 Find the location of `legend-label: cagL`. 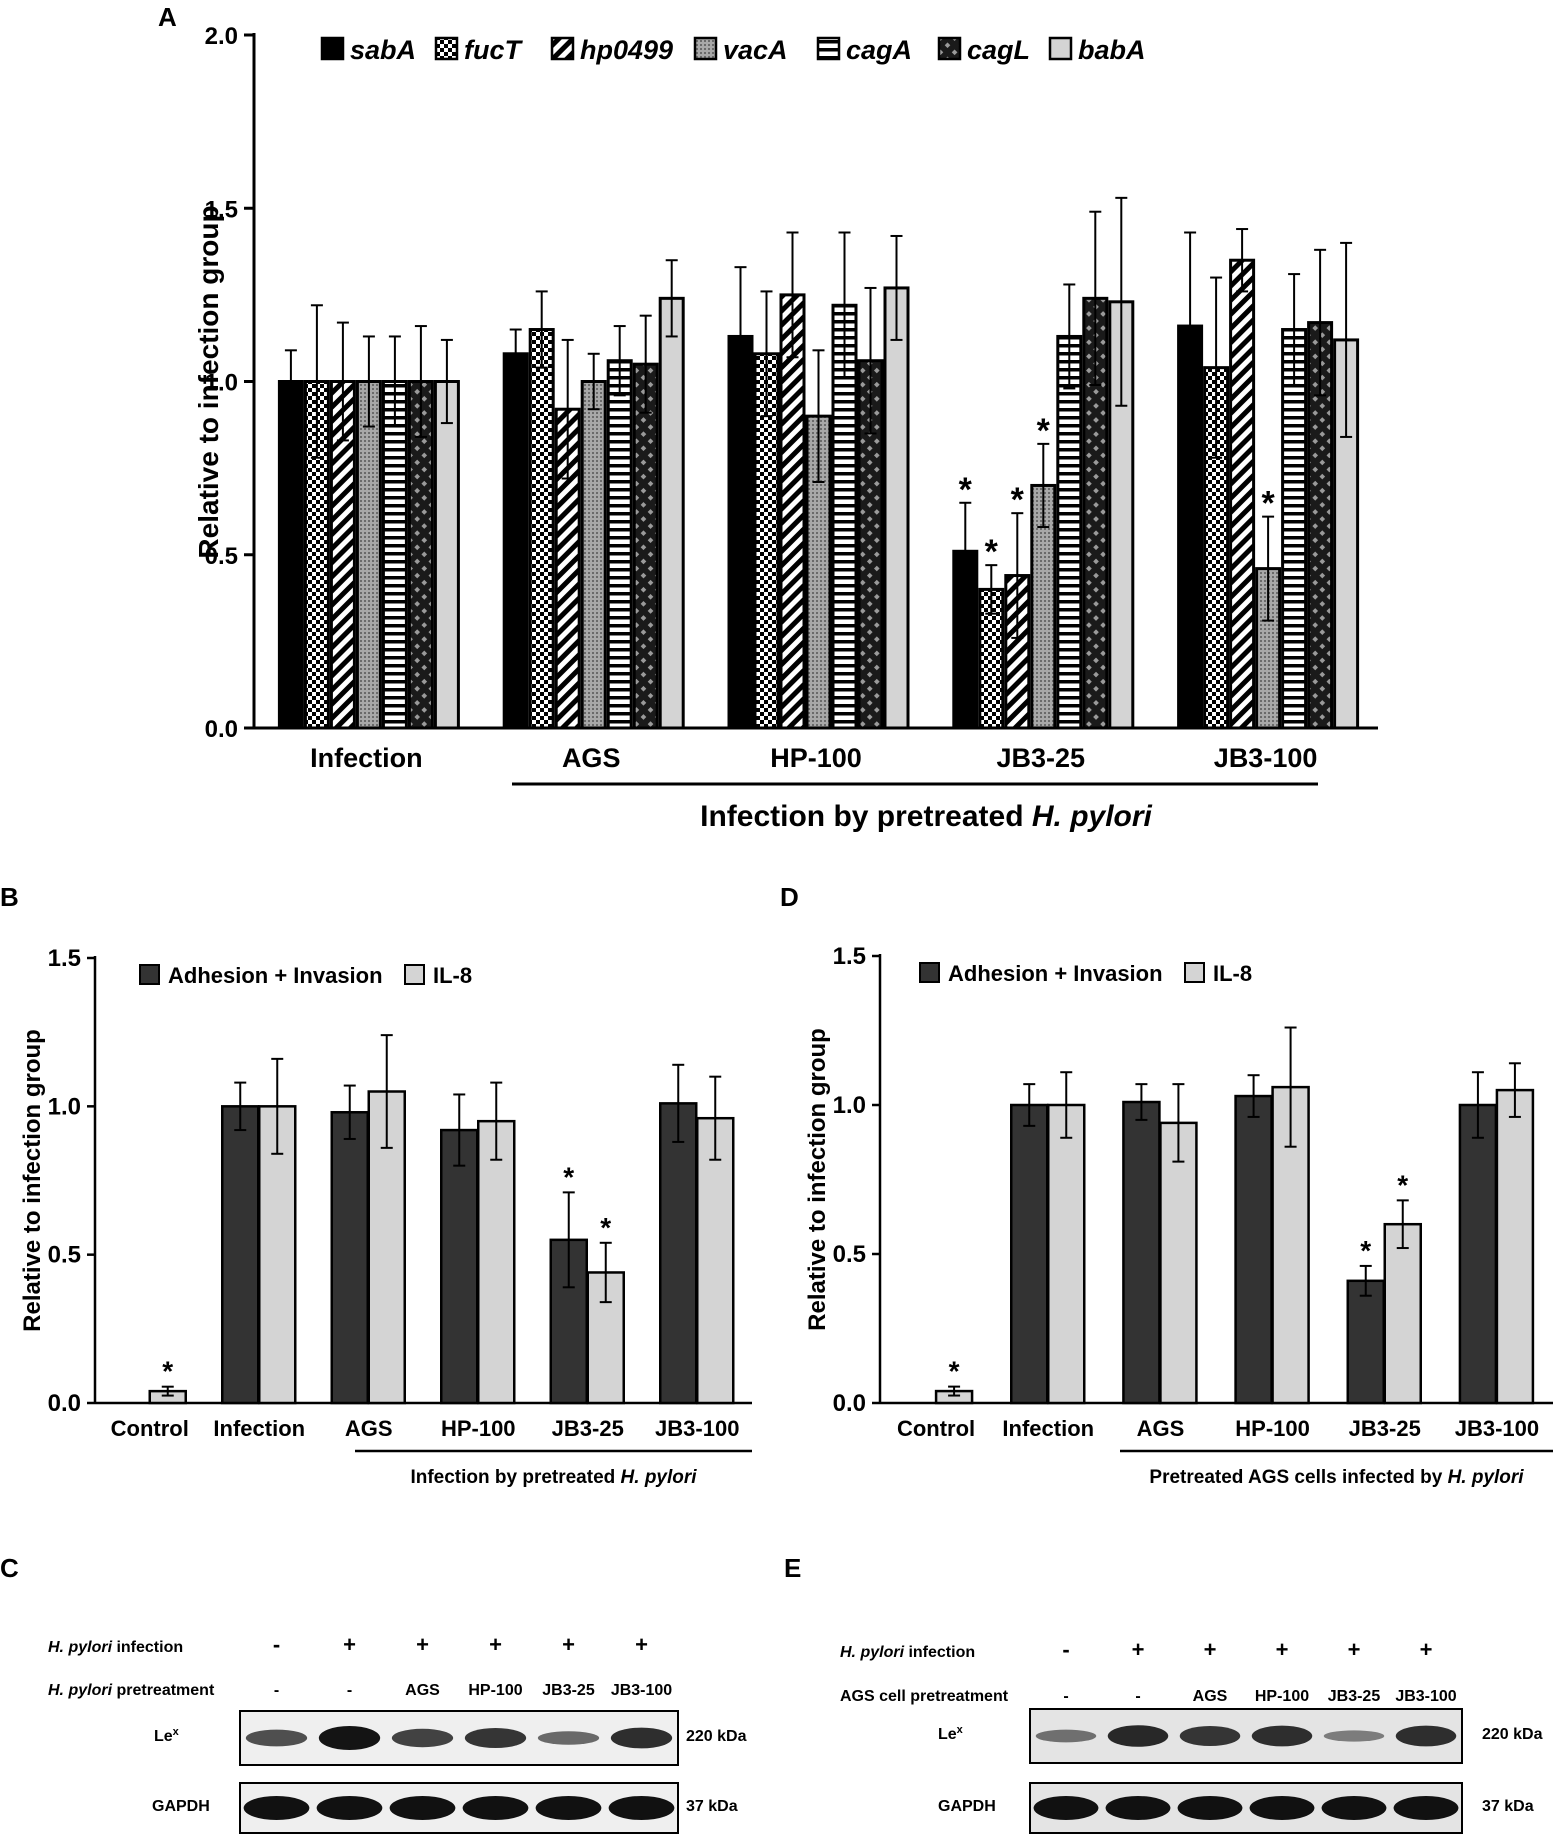

legend-label: cagL is located at coordinates (998, 50).